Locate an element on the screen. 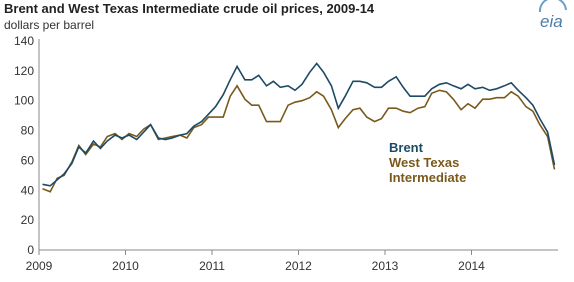 This screenshot has width=574, height=282. legend-entry: West Texas Intermediate is located at coordinates (428, 170).